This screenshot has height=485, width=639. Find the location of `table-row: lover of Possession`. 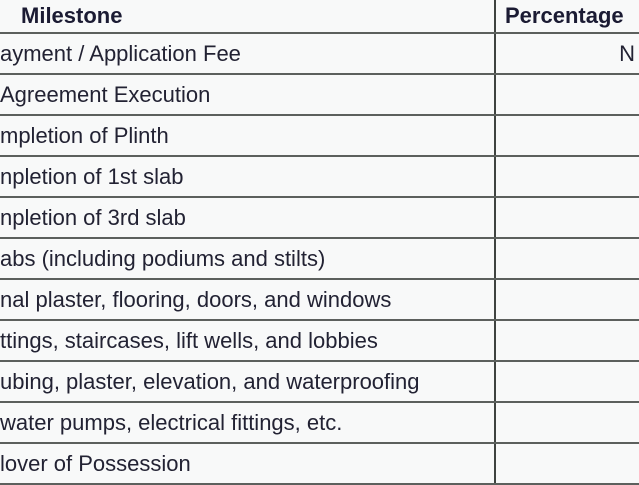

table-row: lover of Possession is located at coordinates (319, 464).